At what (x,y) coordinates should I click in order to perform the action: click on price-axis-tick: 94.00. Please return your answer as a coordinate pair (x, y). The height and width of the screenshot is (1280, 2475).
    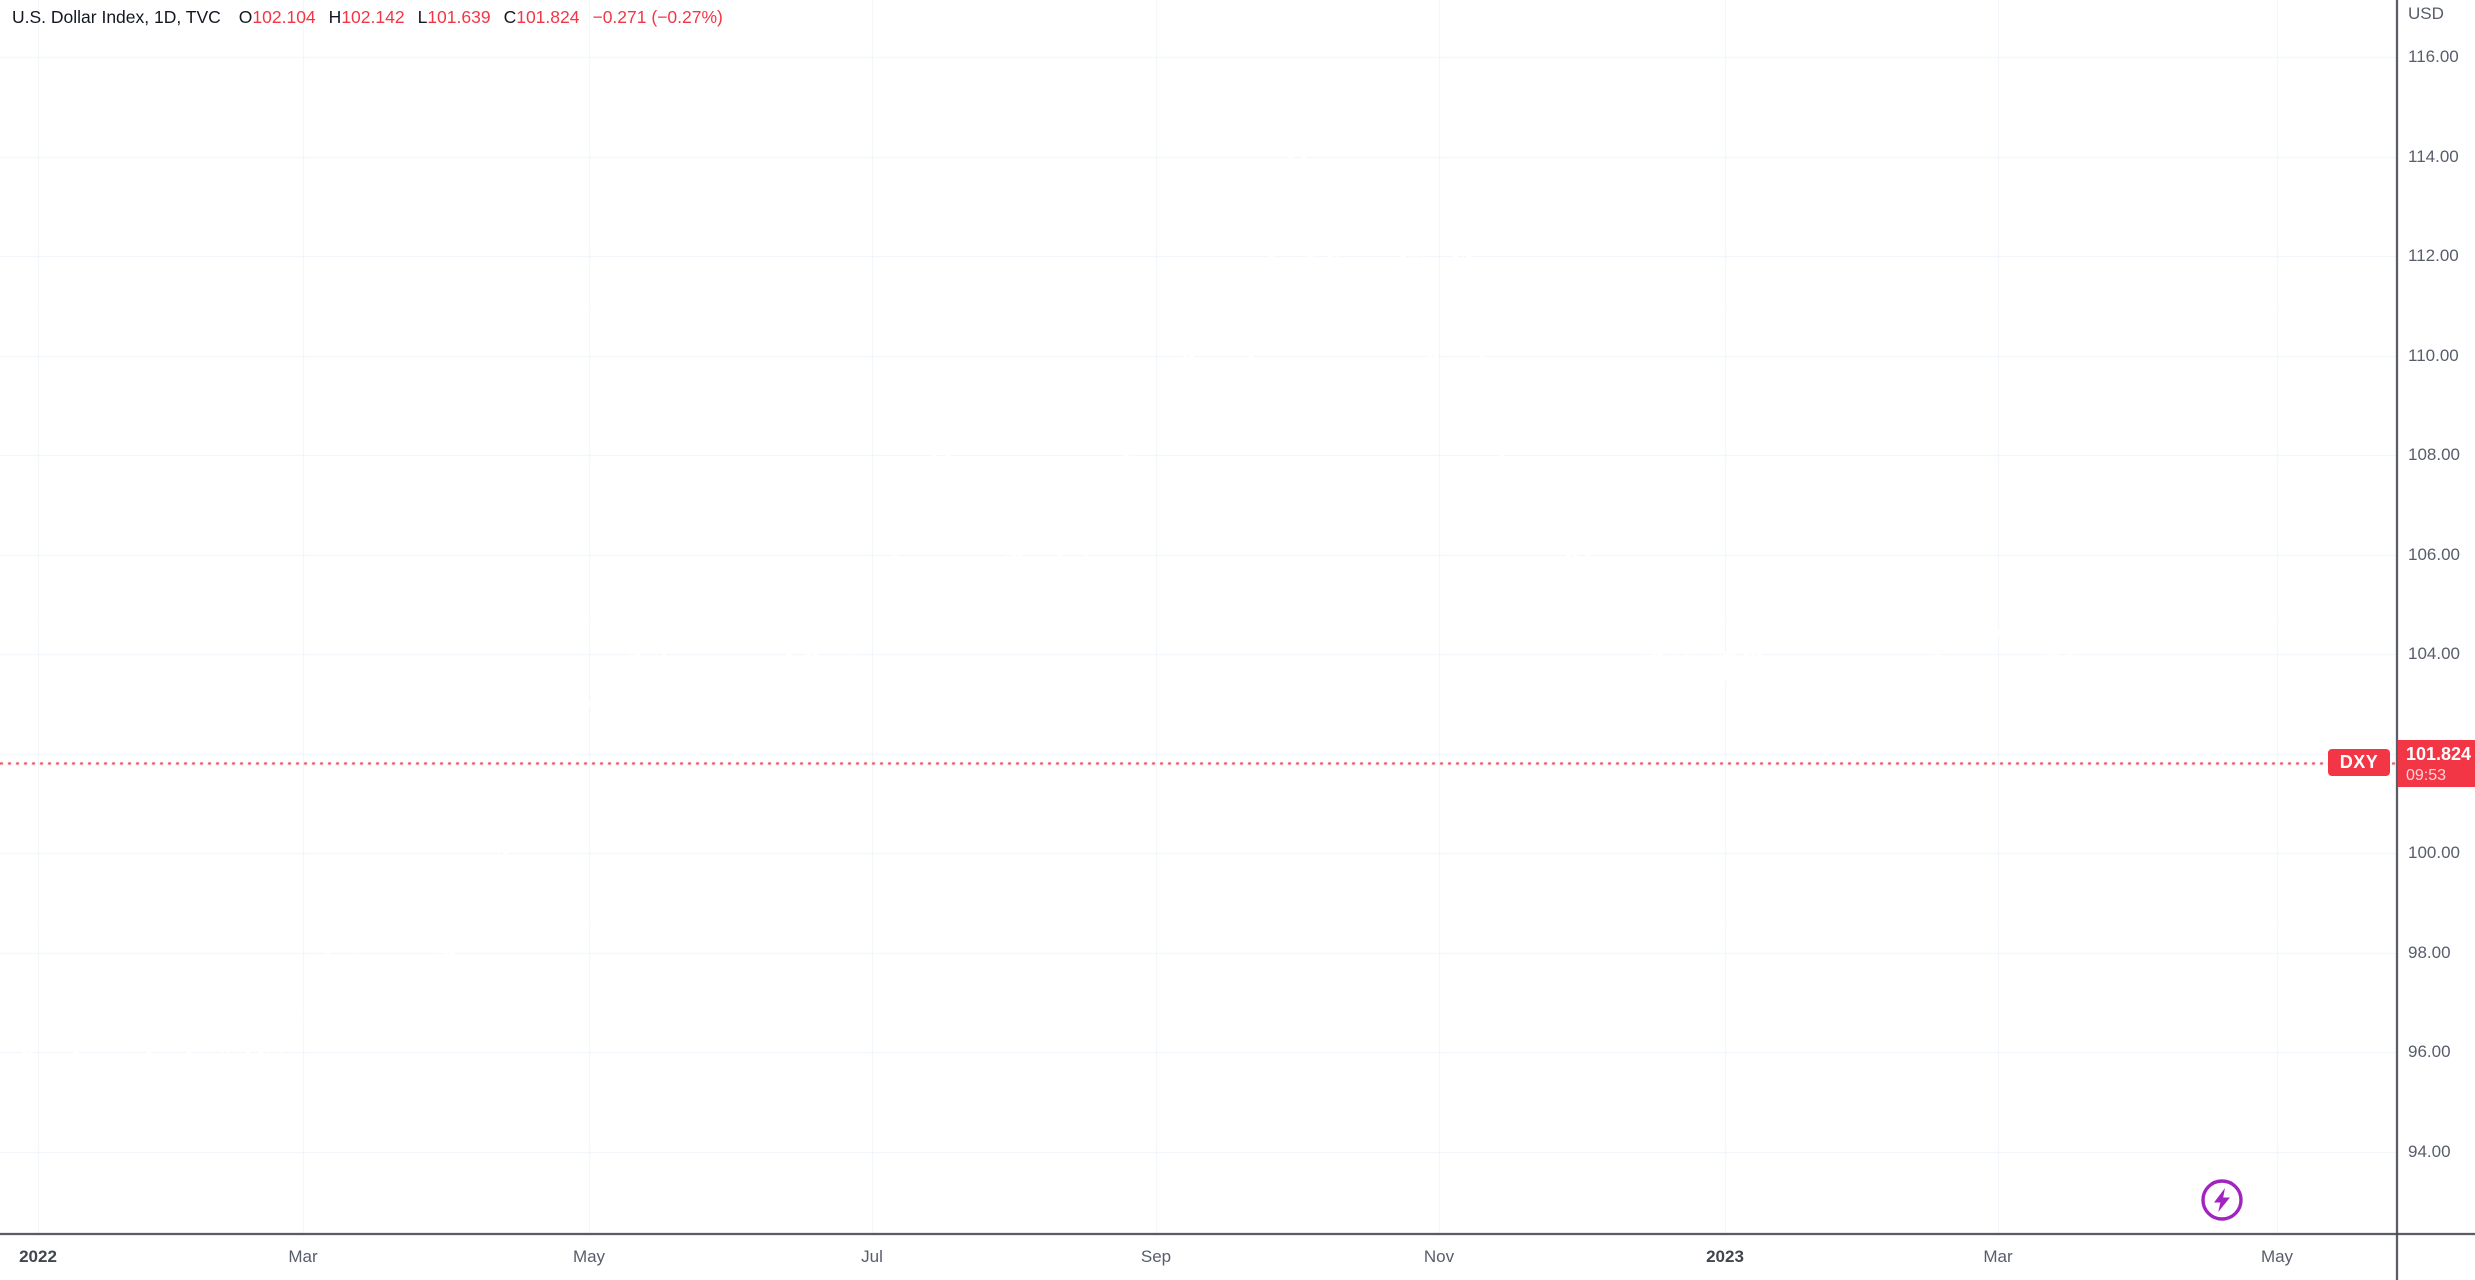
    Looking at the image, I should click on (2429, 1151).